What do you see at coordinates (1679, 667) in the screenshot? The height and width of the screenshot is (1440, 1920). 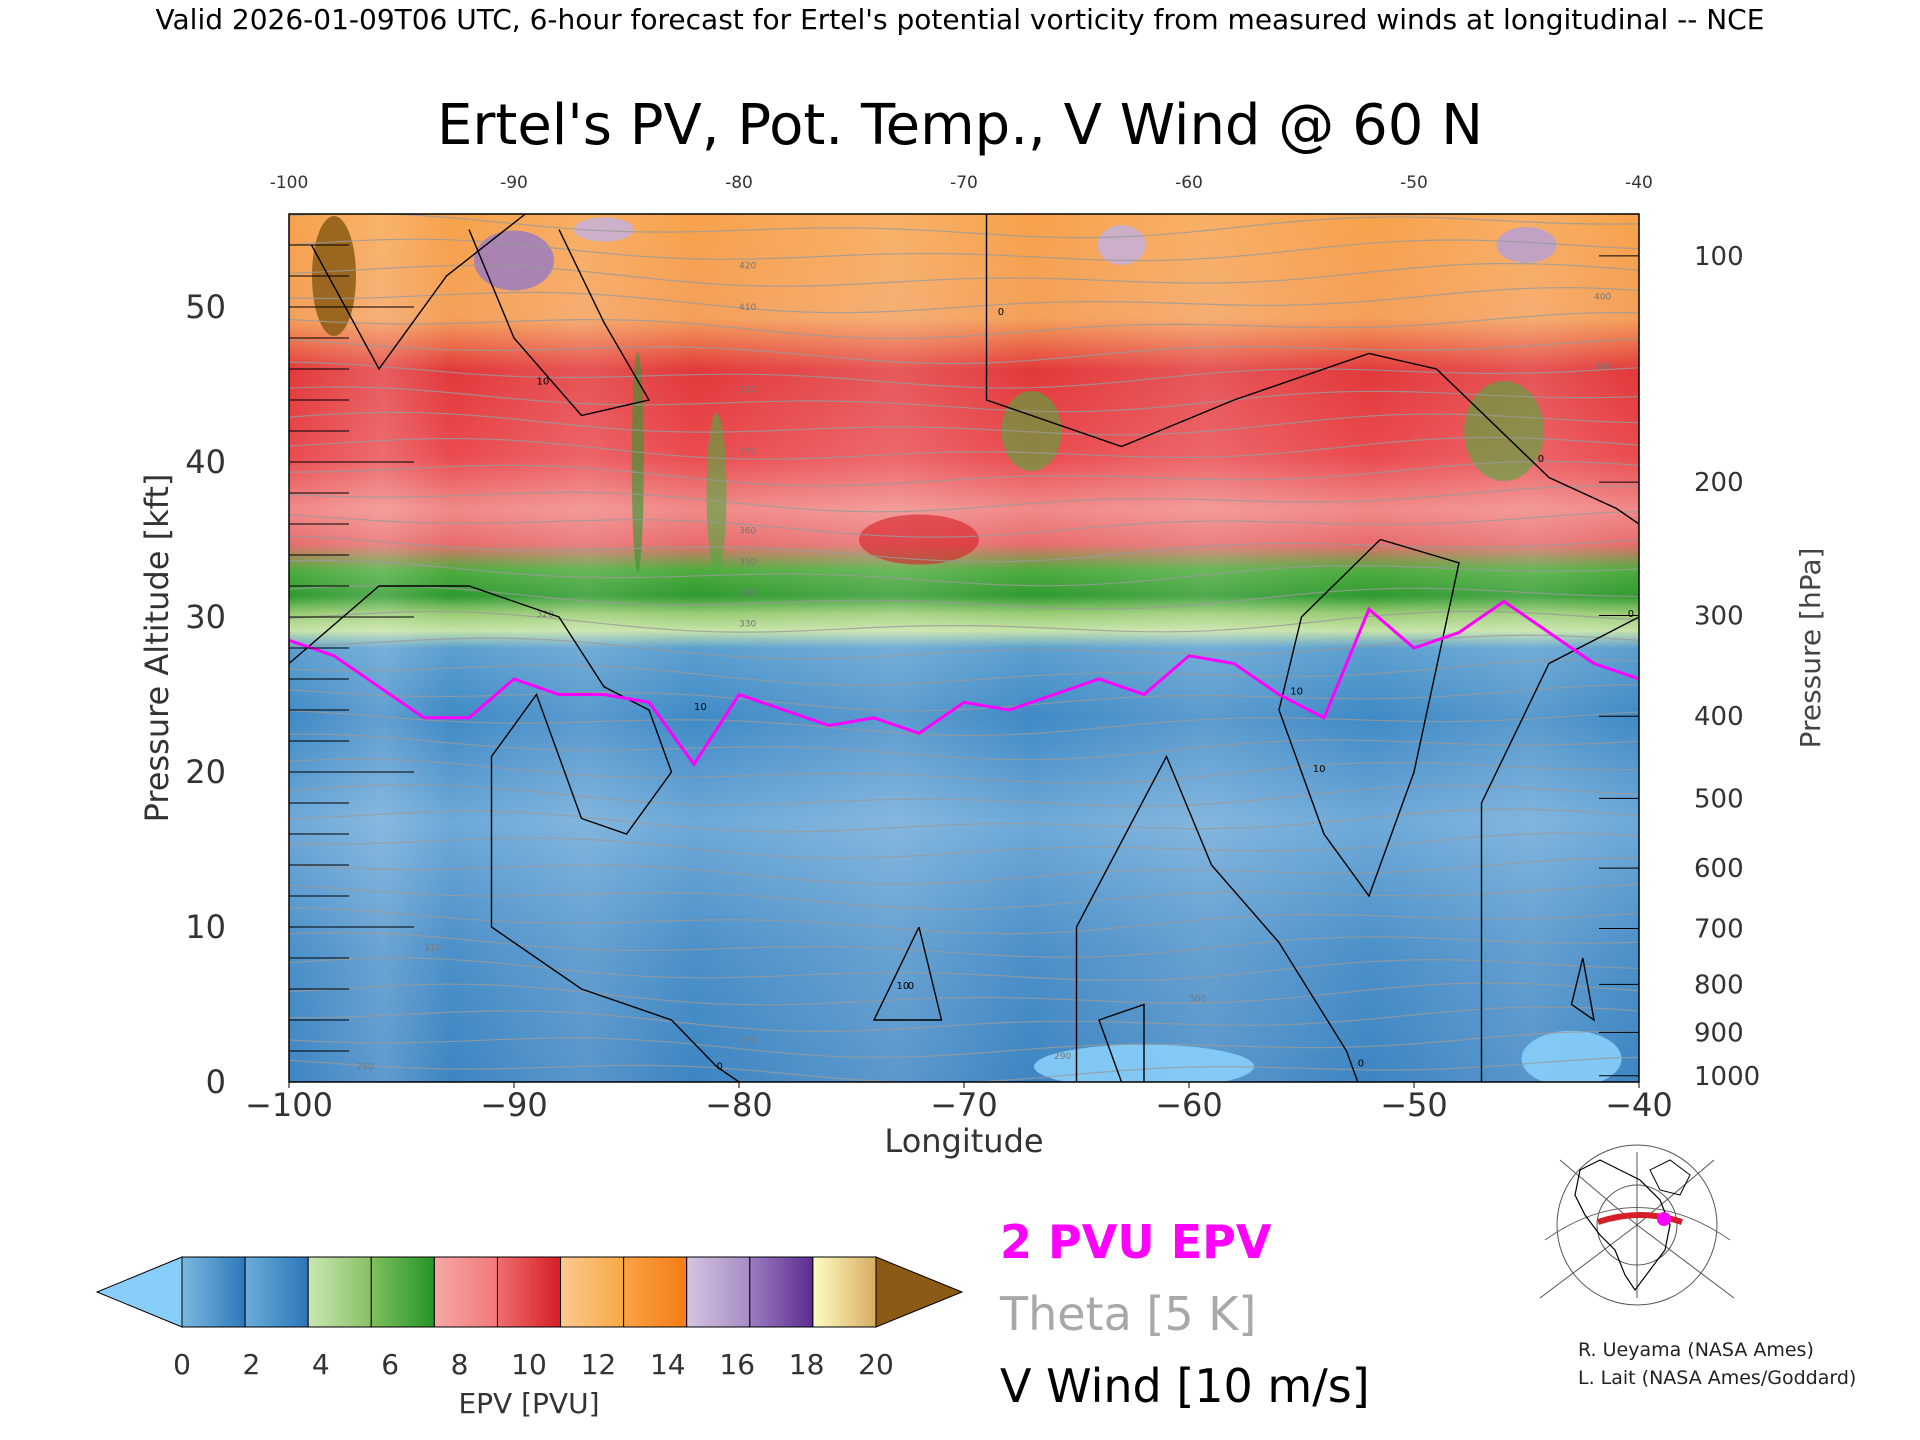 I see `y-axis-right: 100 200 300 400 500 600 700 800 900 1000` at bounding box center [1679, 667].